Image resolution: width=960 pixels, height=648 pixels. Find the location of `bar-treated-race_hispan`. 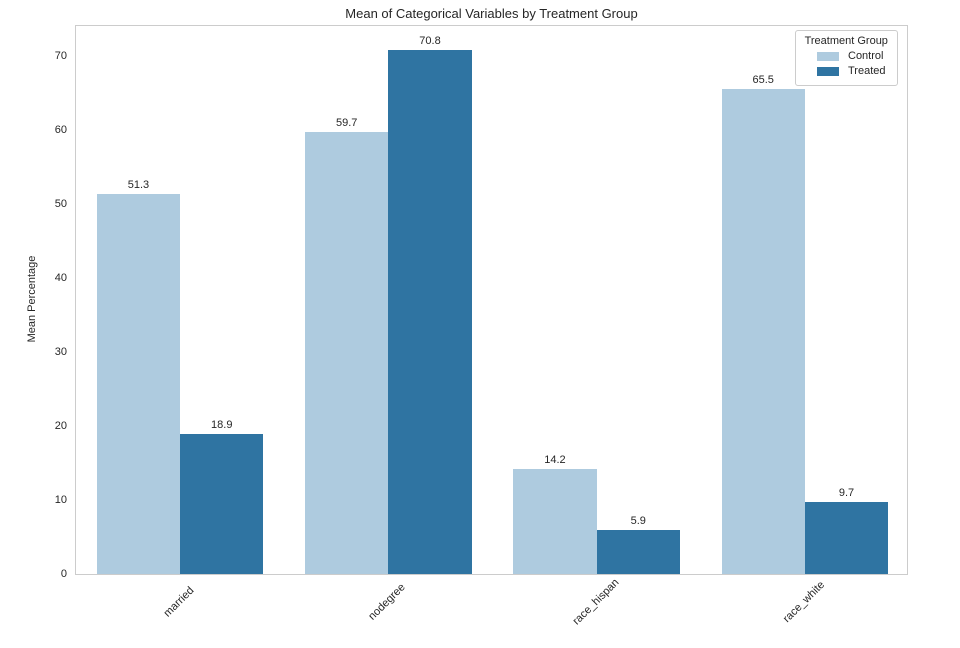

bar-treated-race_hispan is located at coordinates (638, 552).